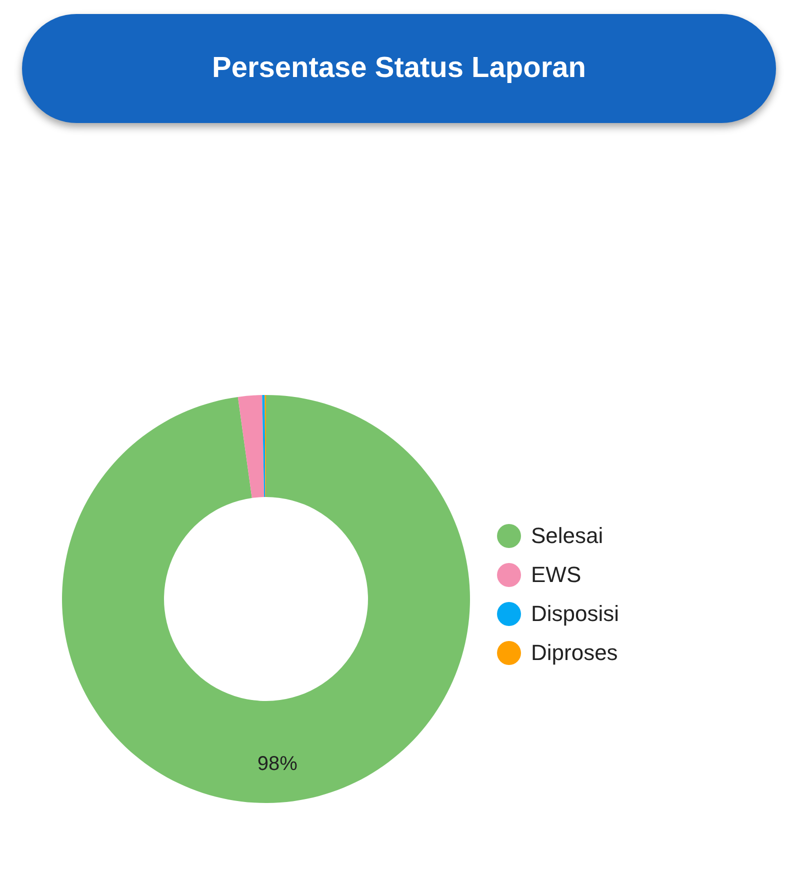 Image resolution: width=800 pixels, height=874 pixels. I want to click on legend-label: Diproses, so click(574, 653).